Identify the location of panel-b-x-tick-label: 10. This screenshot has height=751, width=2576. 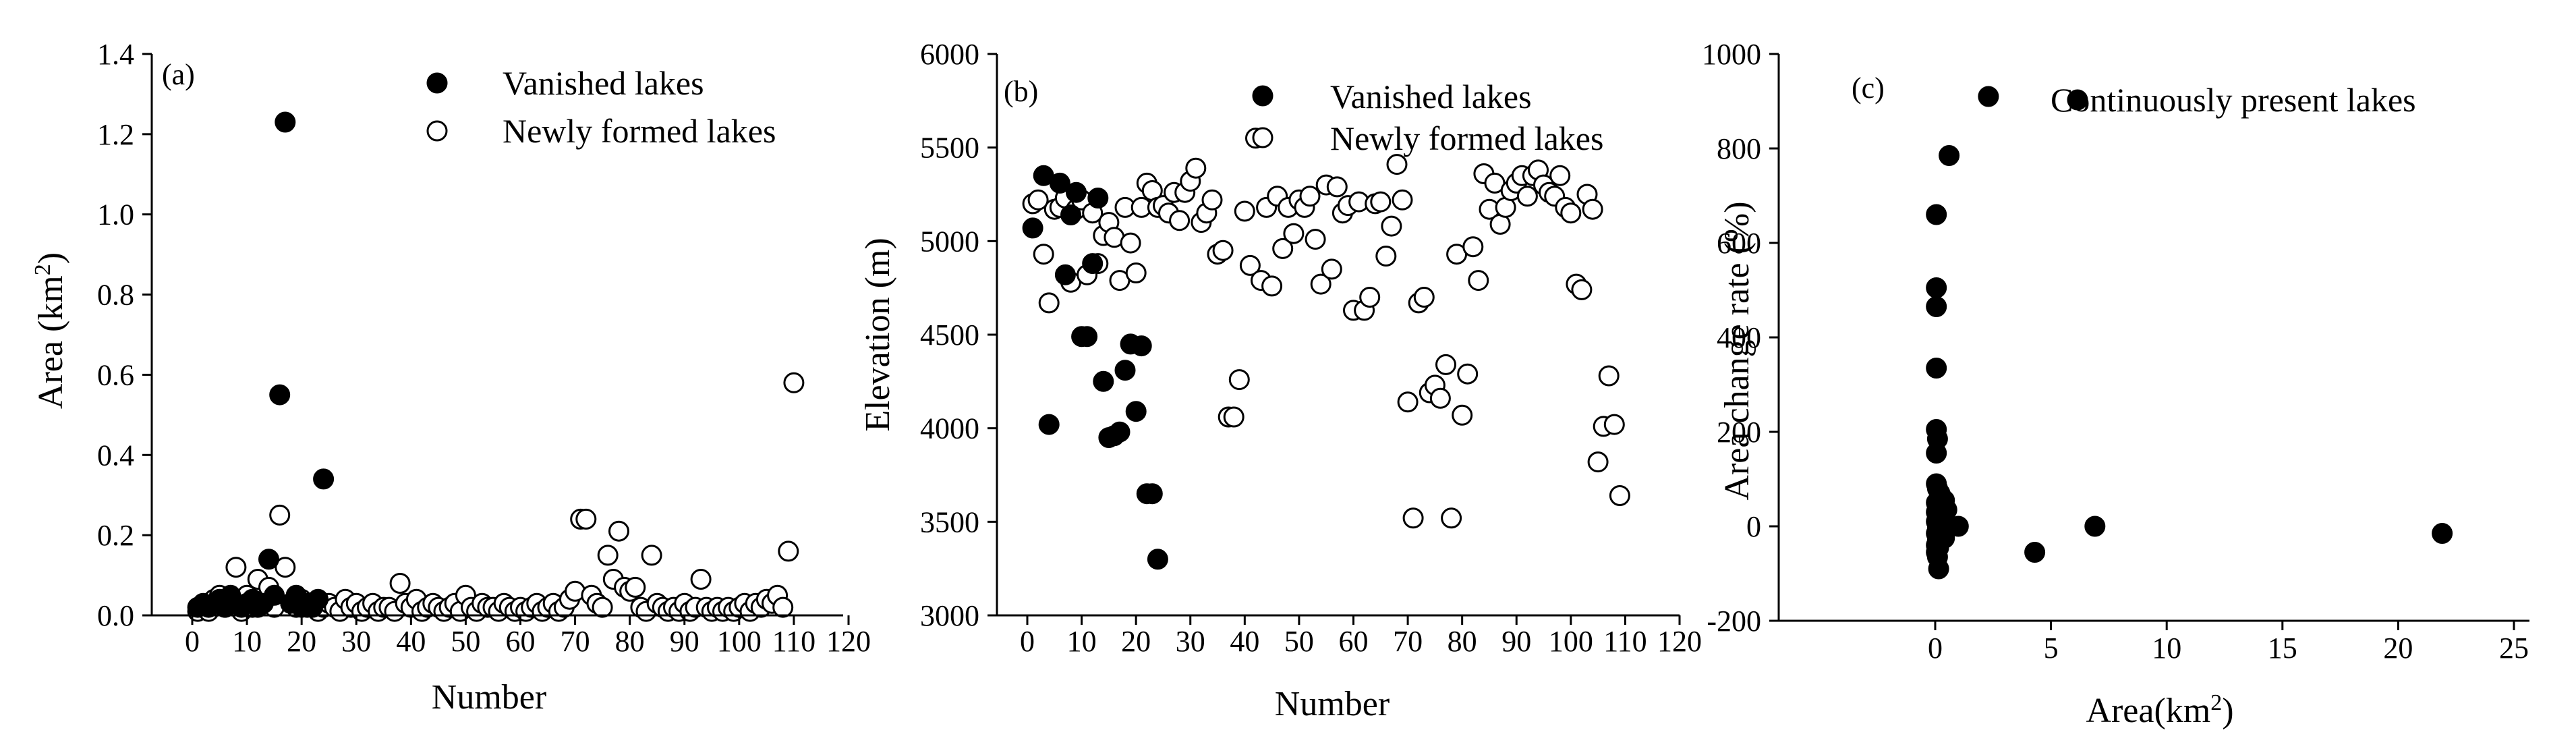
(1082, 641).